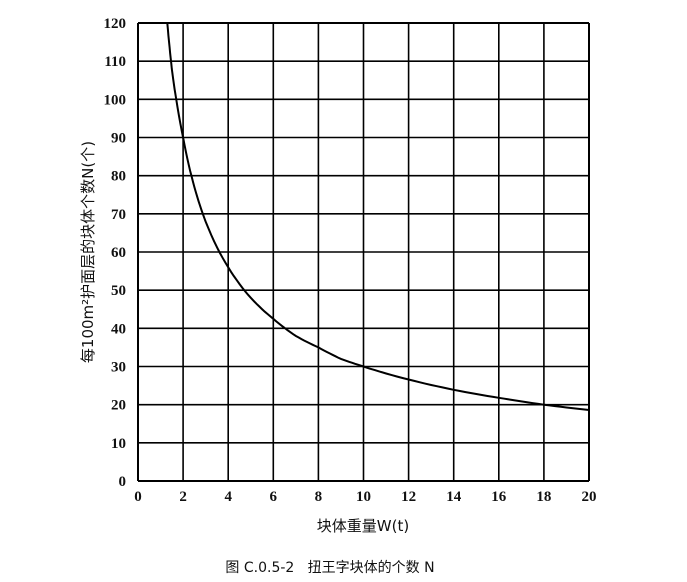  Describe the element at coordinates (274, 497) in the screenshot. I see `x-tick-label: 6` at that location.